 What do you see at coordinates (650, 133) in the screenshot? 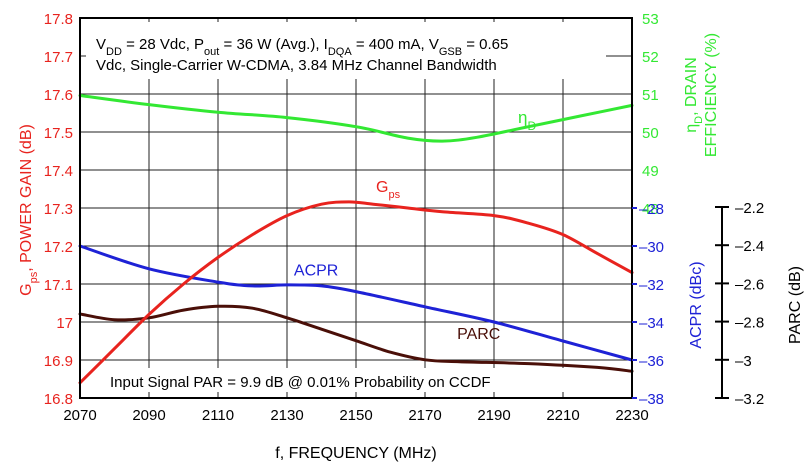
I see `efficiency-tick-label: 50` at bounding box center [650, 133].